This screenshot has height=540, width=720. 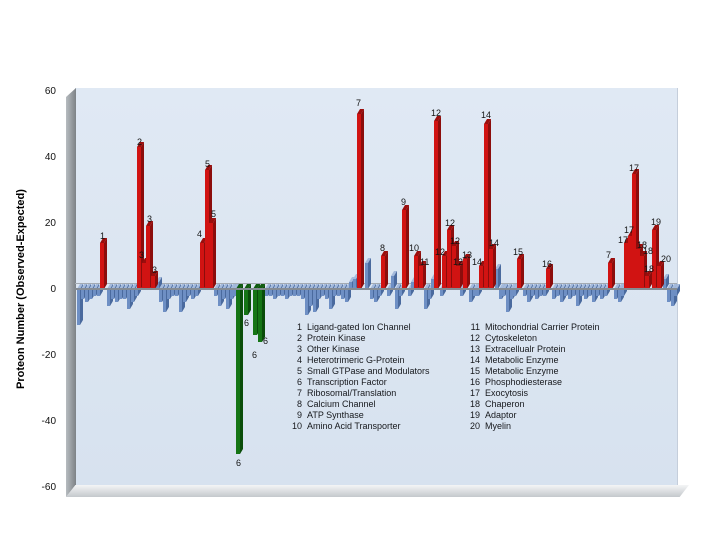 I want to click on legend-row: 12 Cytoskeleton, so click(x=534, y=338).